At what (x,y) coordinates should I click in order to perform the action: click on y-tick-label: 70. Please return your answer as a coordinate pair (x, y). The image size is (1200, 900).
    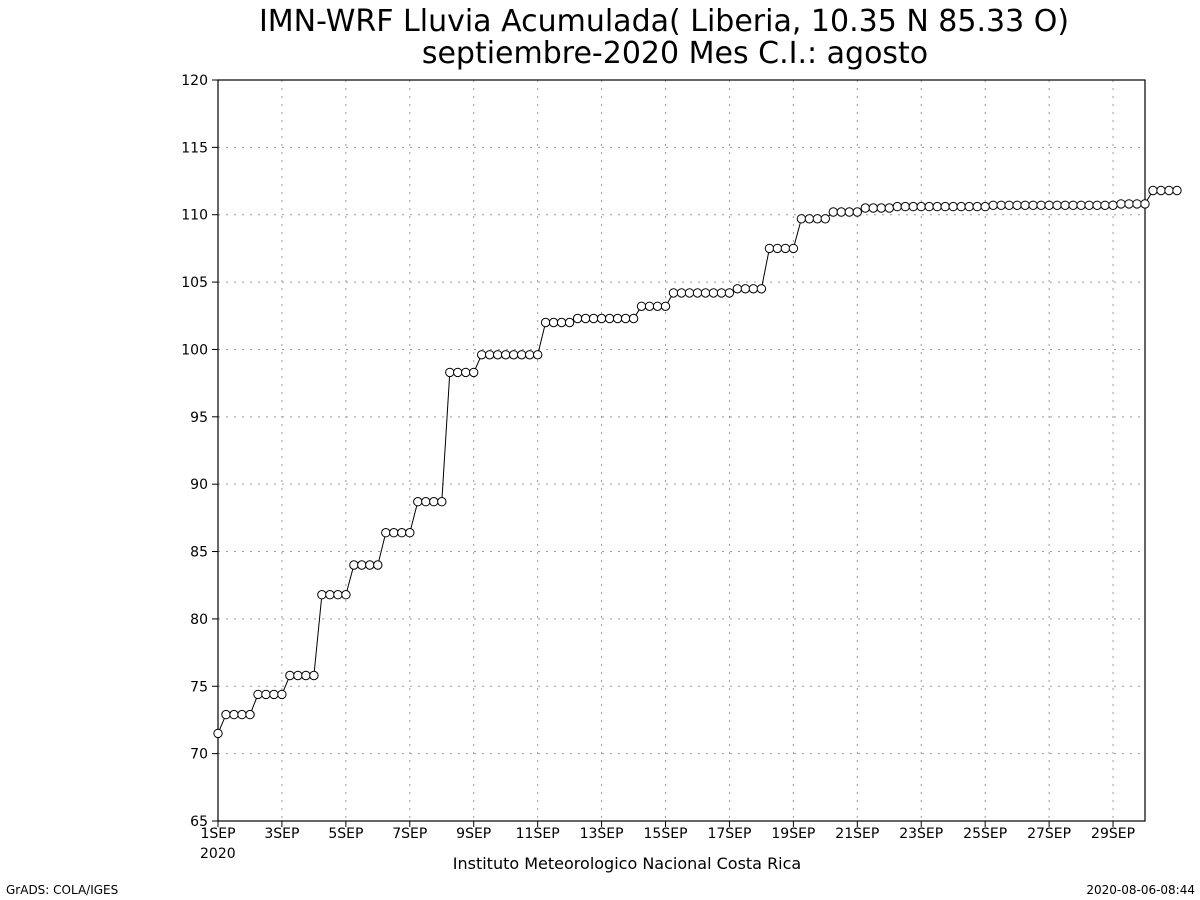
    Looking at the image, I should click on (199, 755).